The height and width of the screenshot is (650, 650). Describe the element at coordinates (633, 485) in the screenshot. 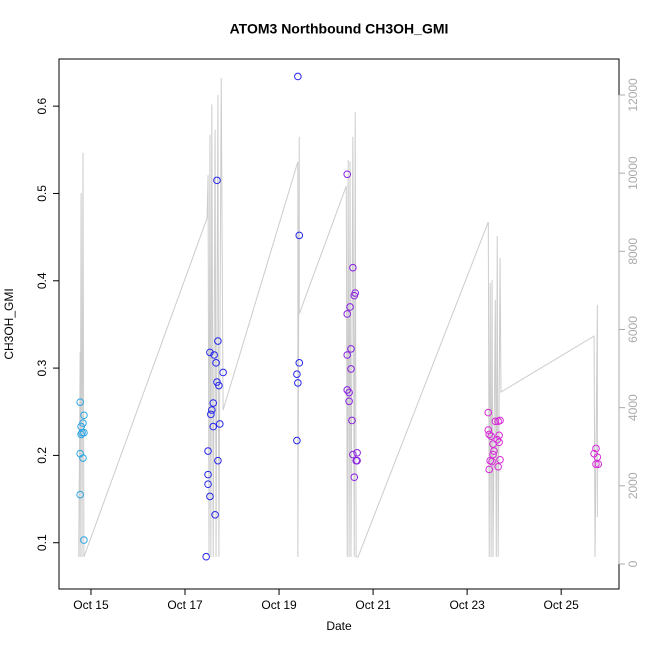

I see `y2-tick-label: 2000` at that location.